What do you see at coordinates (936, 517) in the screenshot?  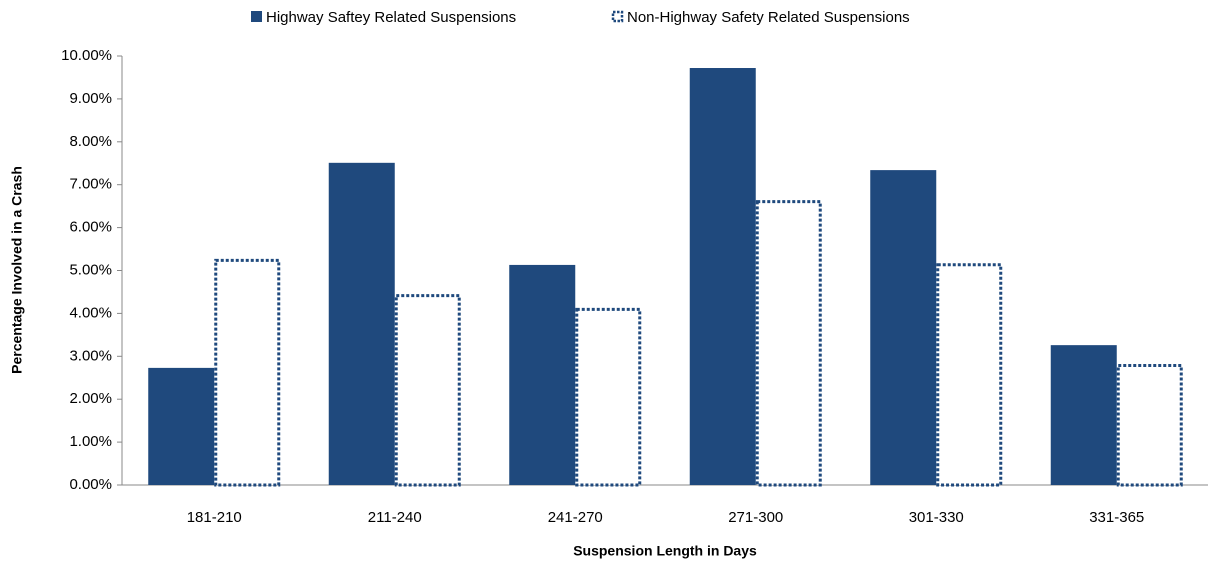 I see `x-tick-label: 301-330` at bounding box center [936, 517].